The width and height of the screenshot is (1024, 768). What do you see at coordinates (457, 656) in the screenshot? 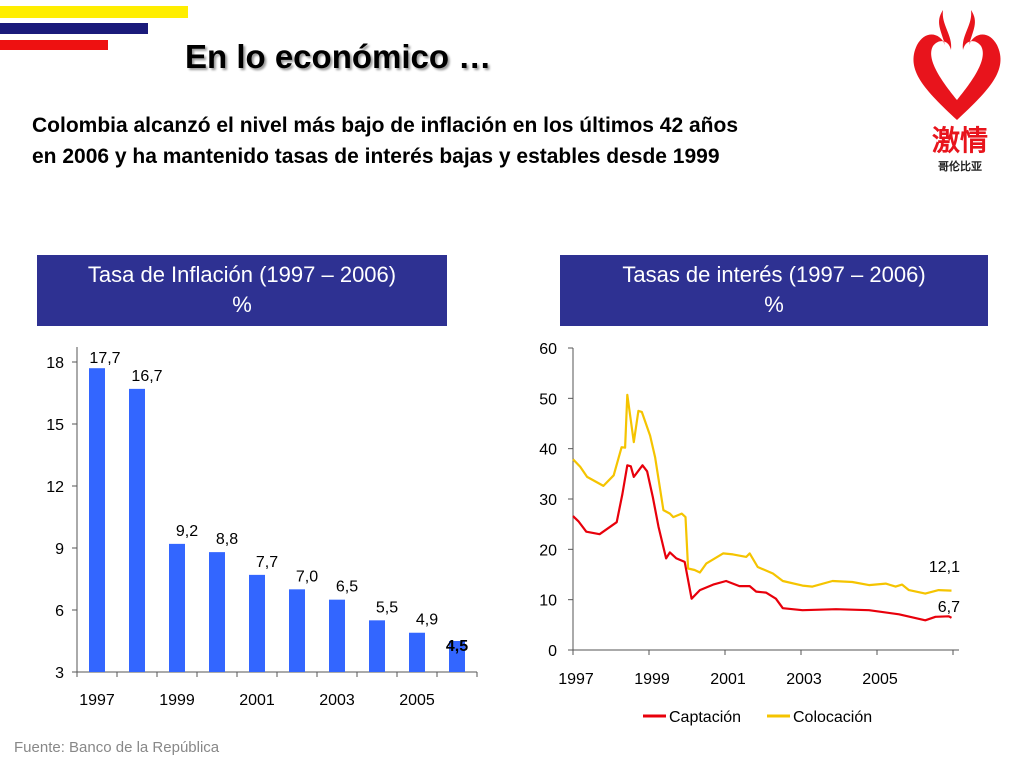
I see `bar-2006` at bounding box center [457, 656].